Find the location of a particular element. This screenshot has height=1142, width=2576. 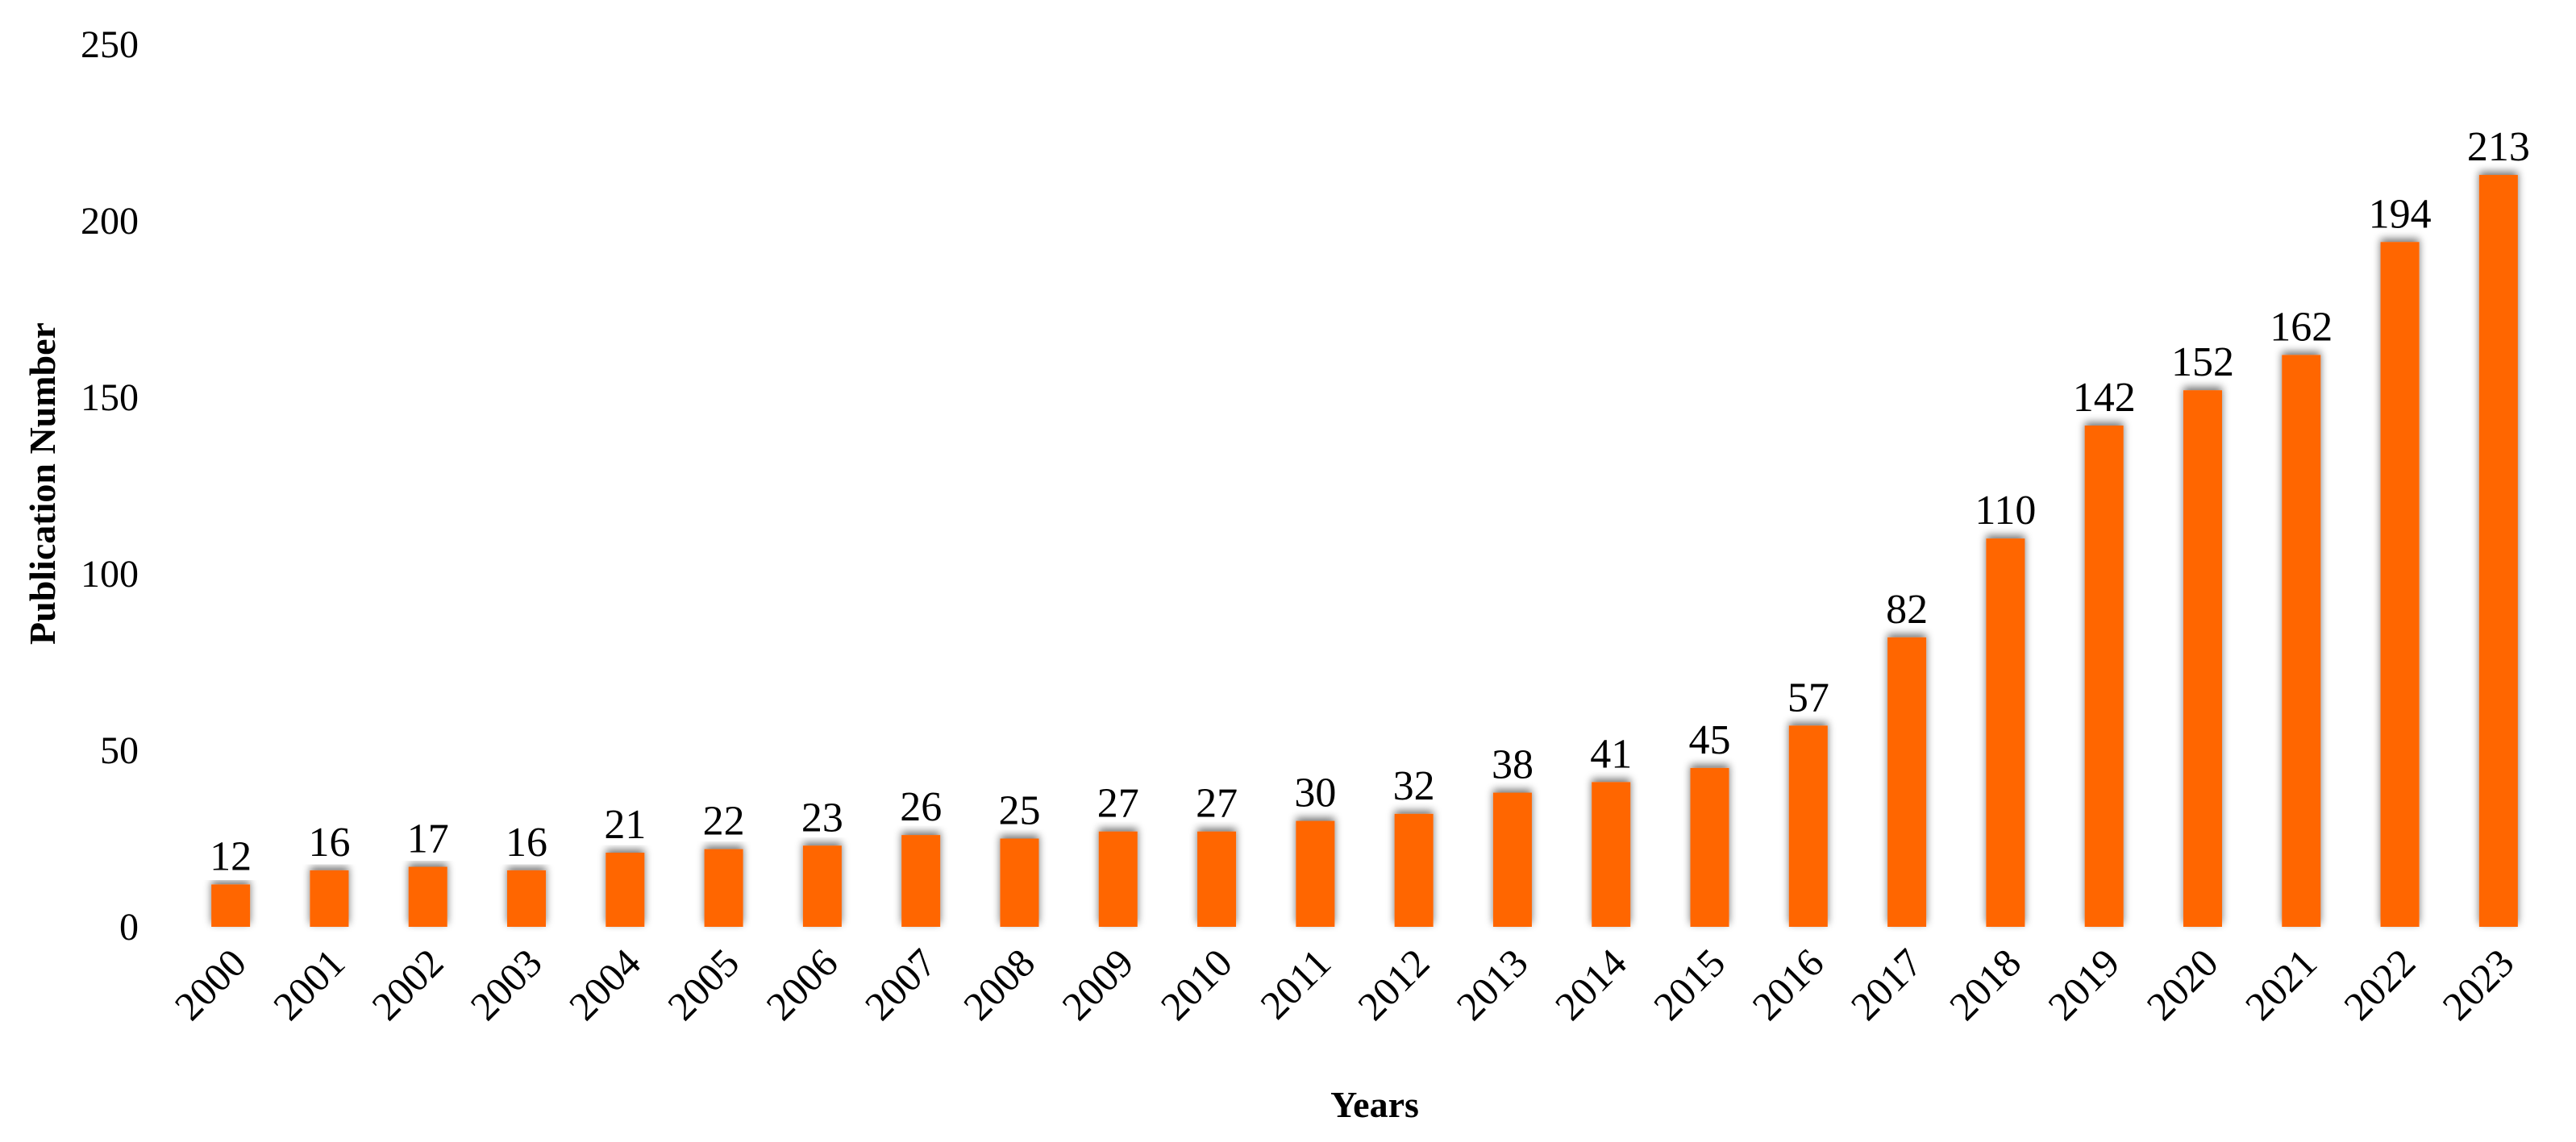

x-tick-label: 2017 is located at coordinates (1886, 984).